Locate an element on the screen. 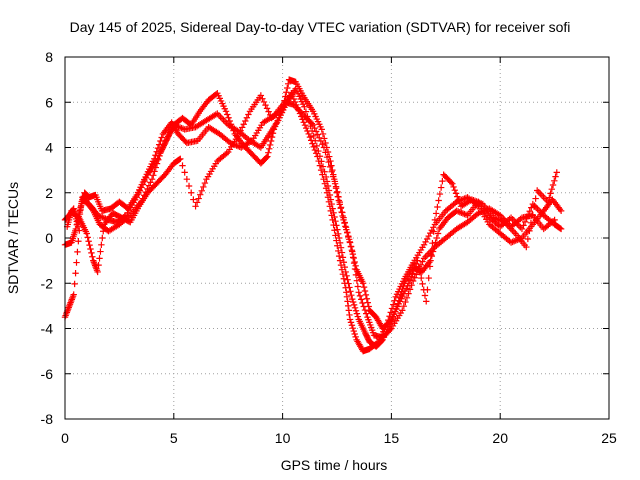 The image size is (640, 480). x-tick-label: 0 is located at coordinates (65, 438).